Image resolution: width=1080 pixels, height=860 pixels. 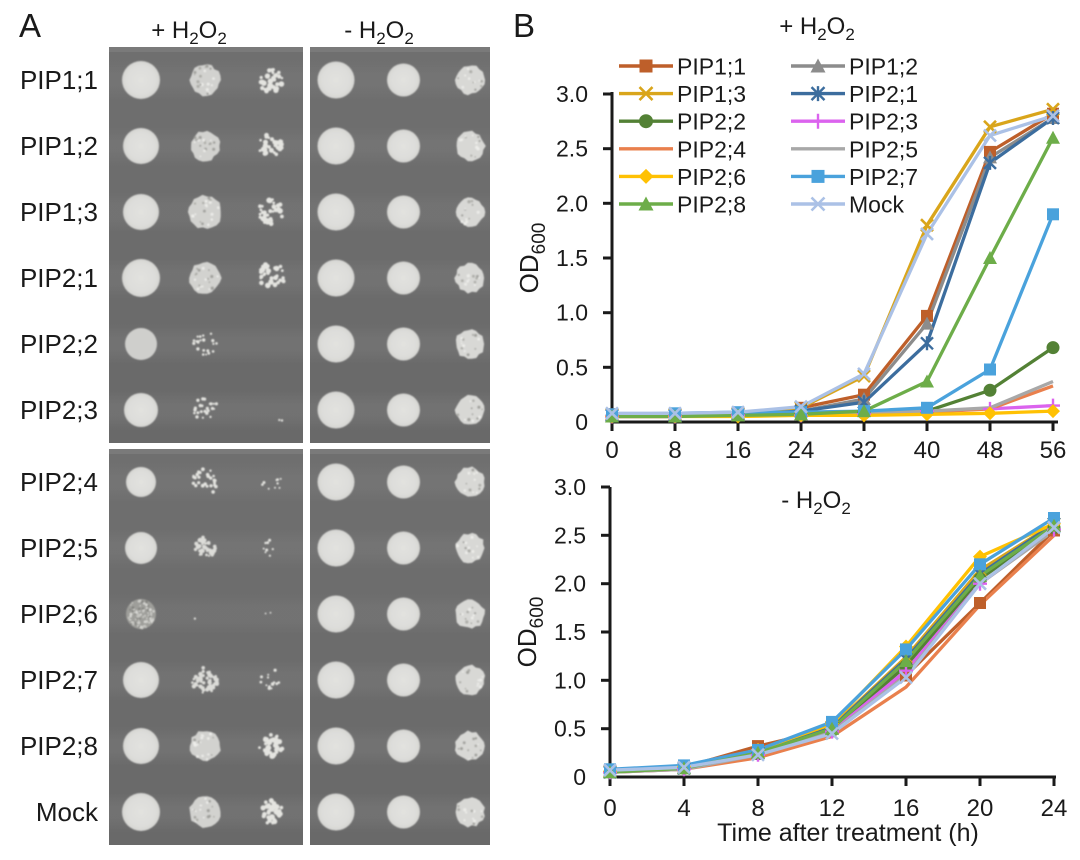 I want to click on svg-text: 20, so click(x=980, y=808).